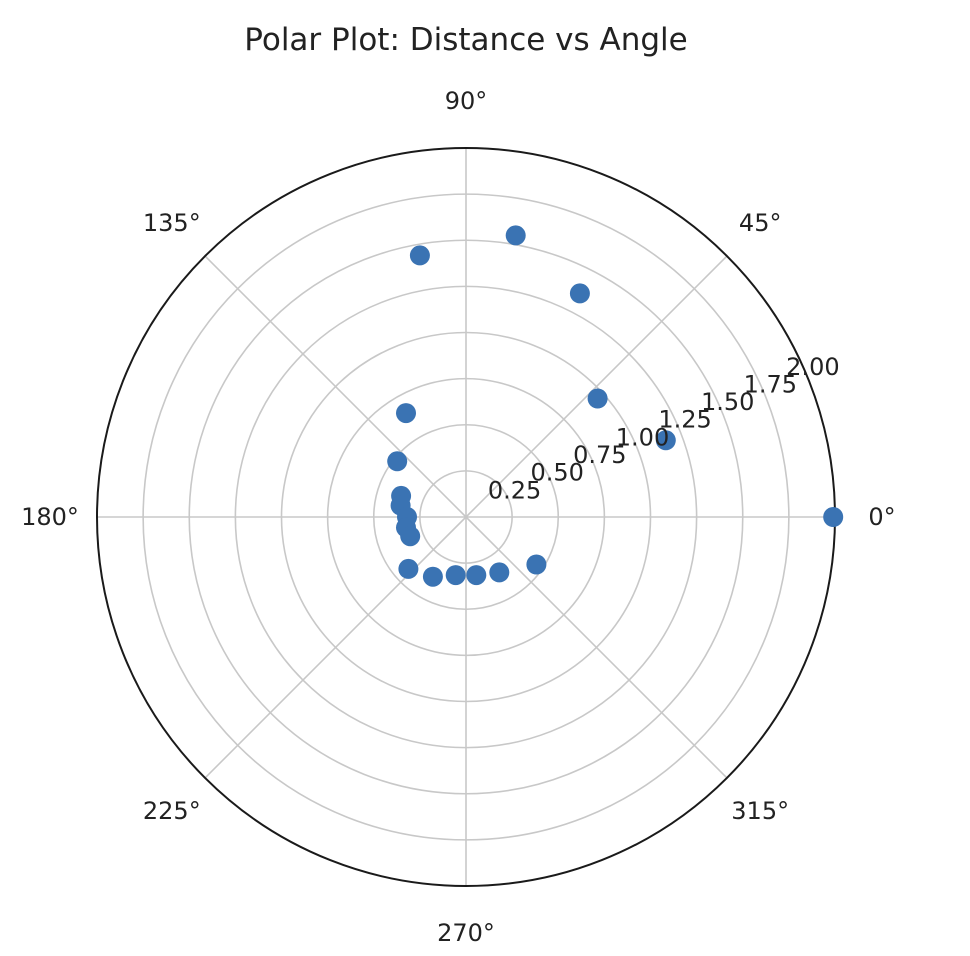 The width and height of the screenshot is (970, 956). Describe the element at coordinates (684, 420) in the screenshot. I see `radial-tick-label: 1.25` at that location.